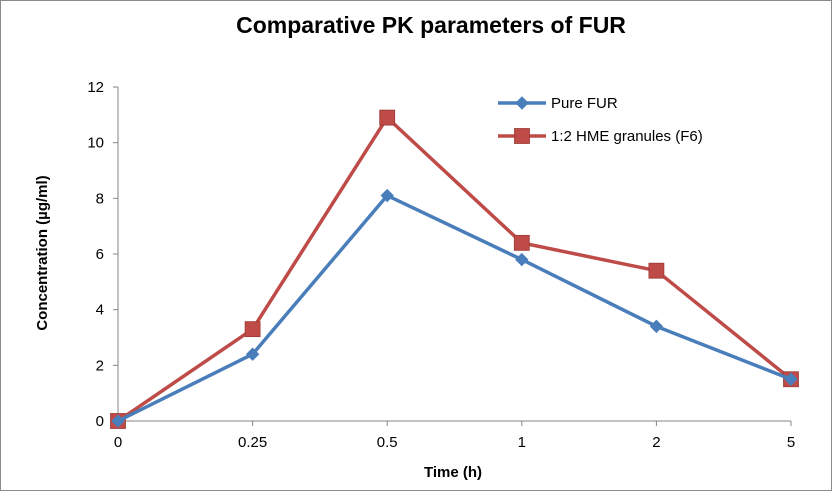 The height and width of the screenshot is (492, 832). What do you see at coordinates (100, 310) in the screenshot?
I see `y-tick-label: 4` at bounding box center [100, 310].